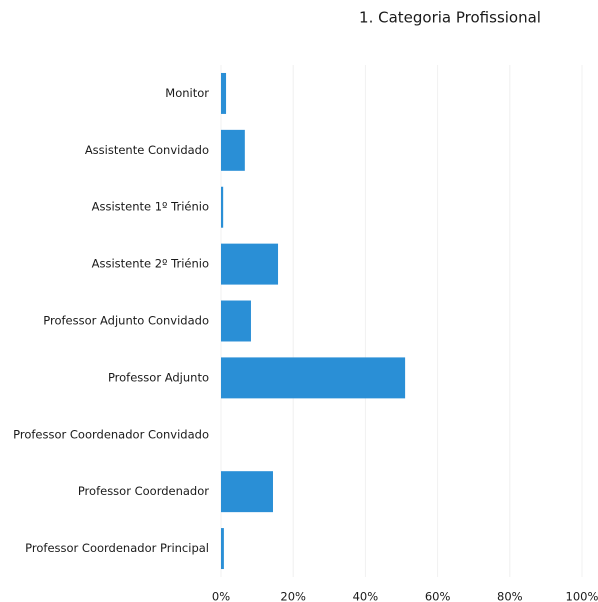  I want to click on y-tick-label: Professor Adjunto, so click(158, 377).